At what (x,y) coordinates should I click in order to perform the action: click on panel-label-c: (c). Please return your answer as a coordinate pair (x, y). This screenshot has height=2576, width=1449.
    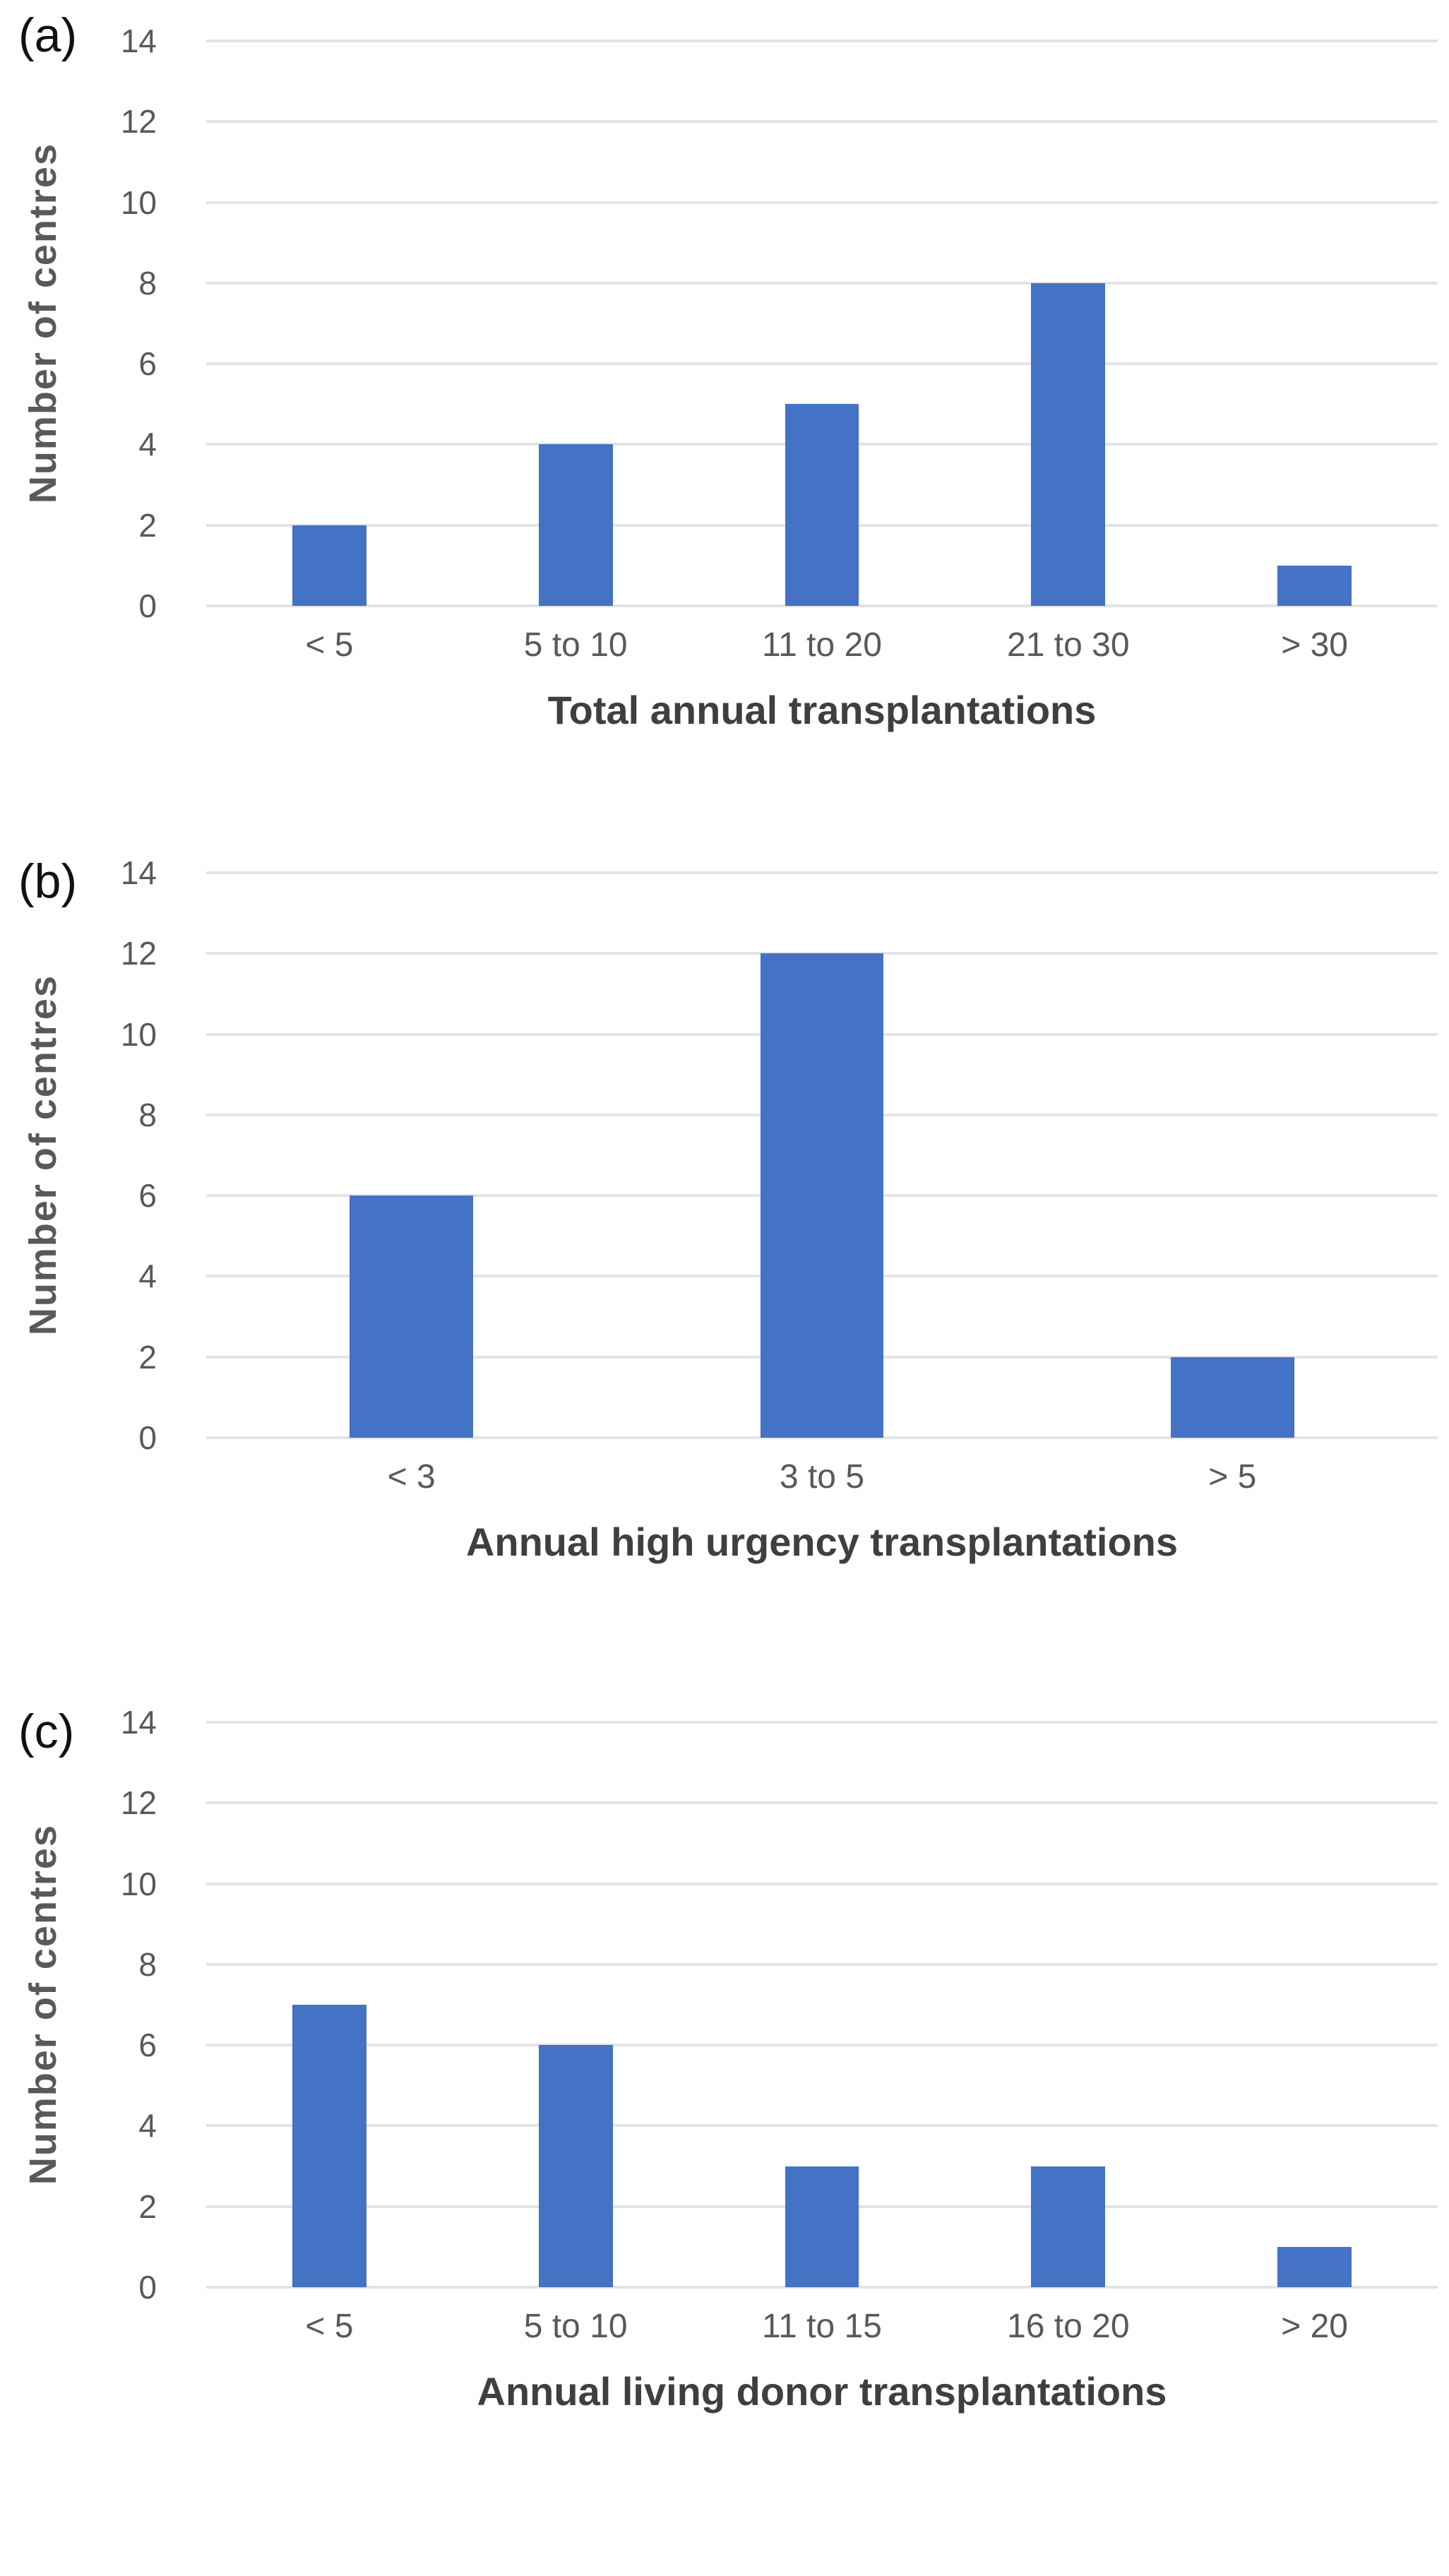
    Looking at the image, I should click on (46, 1731).